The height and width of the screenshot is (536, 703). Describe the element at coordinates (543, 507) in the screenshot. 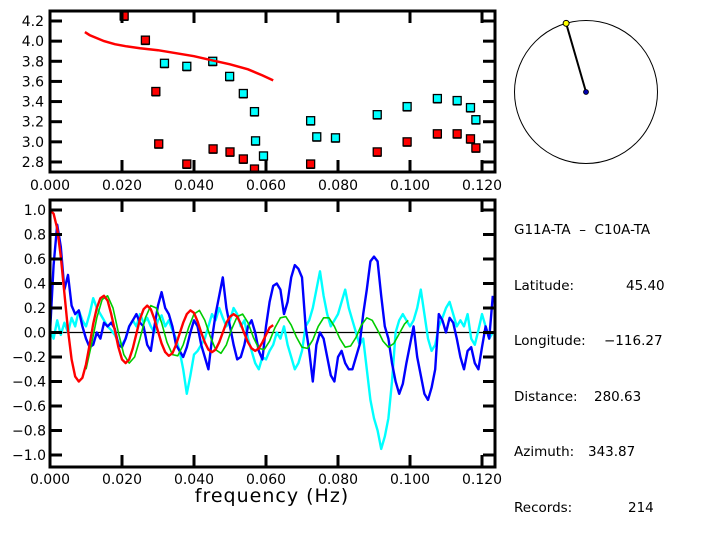

I see `info-label: Records:` at that location.